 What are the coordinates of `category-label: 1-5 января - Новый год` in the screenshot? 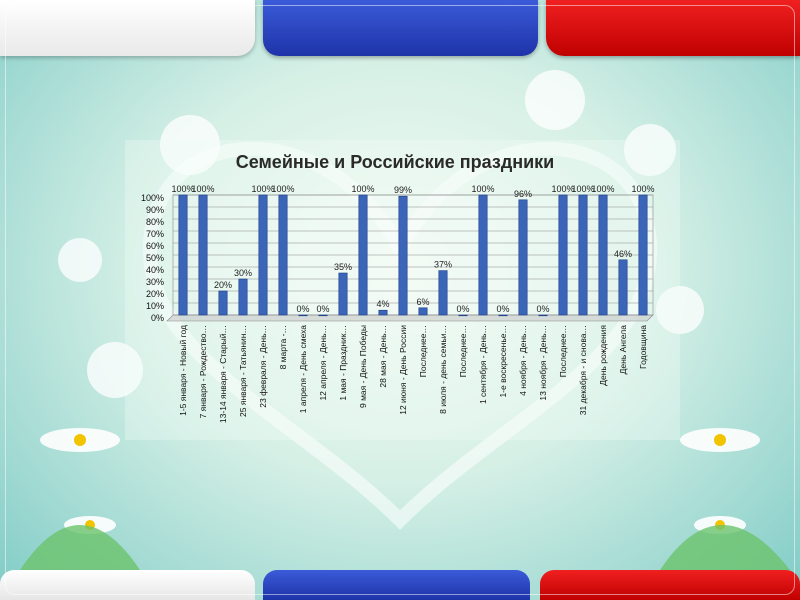 It's located at (183, 370).